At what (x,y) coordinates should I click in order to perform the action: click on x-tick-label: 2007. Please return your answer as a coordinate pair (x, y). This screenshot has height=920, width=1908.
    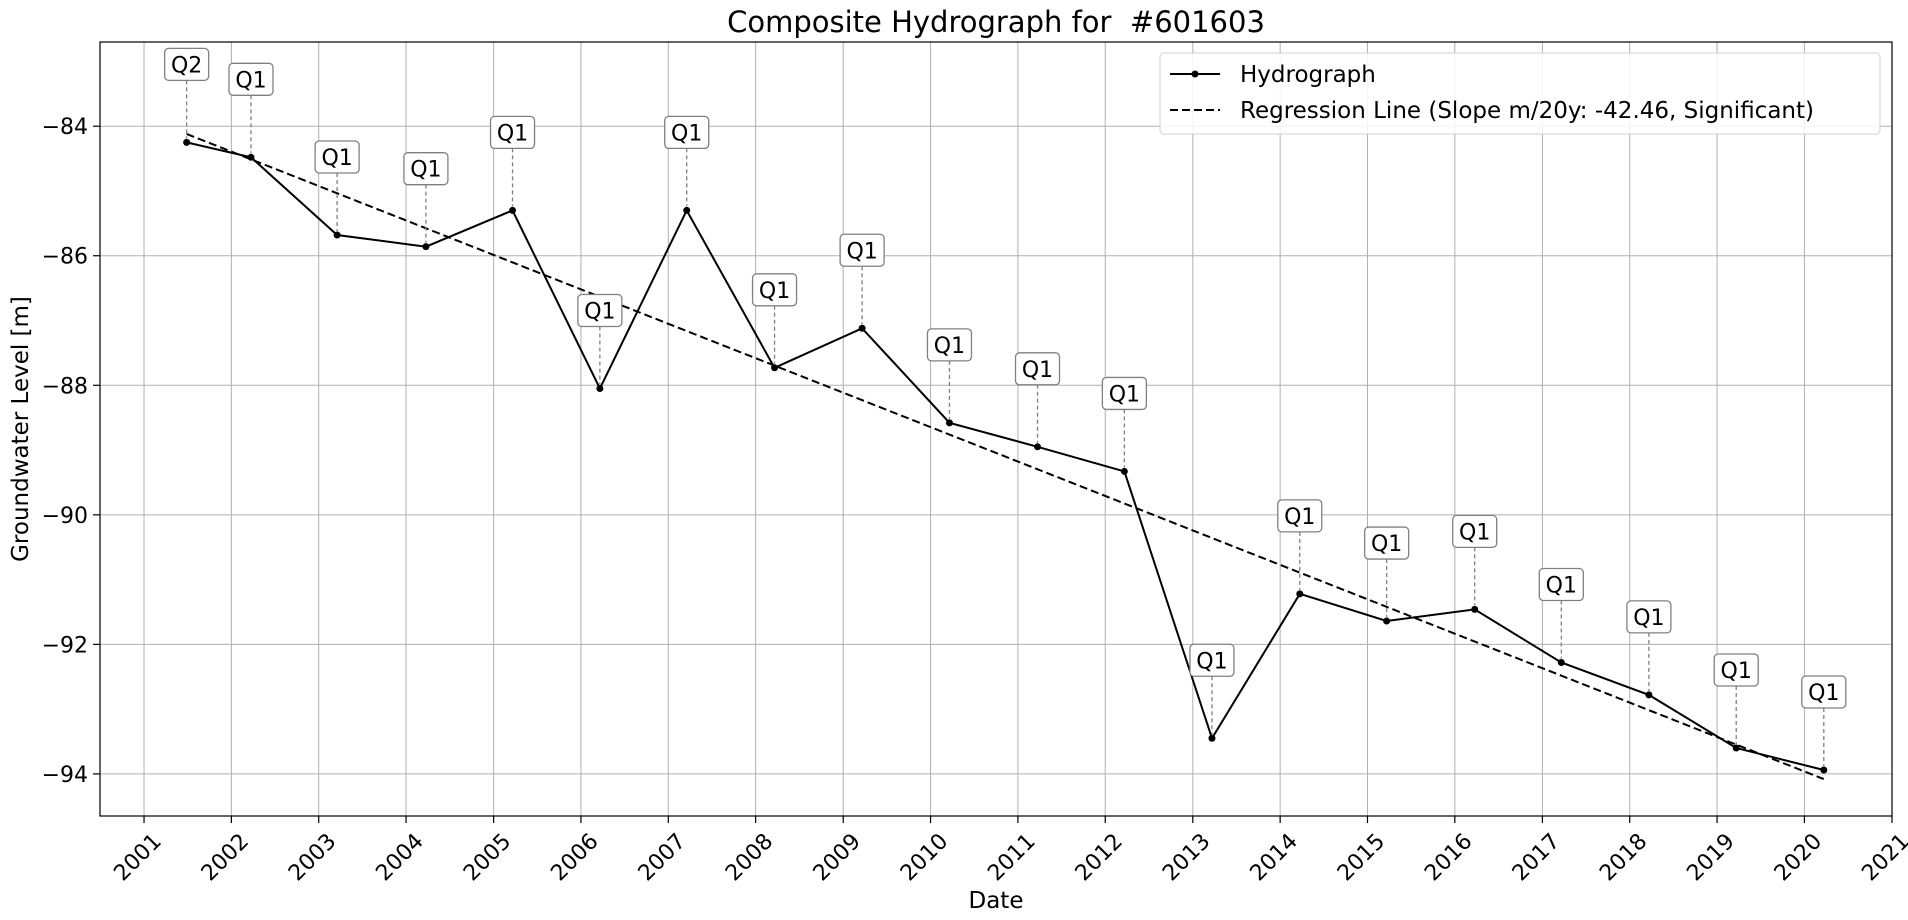
    Looking at the image, I should click on (662, 857).